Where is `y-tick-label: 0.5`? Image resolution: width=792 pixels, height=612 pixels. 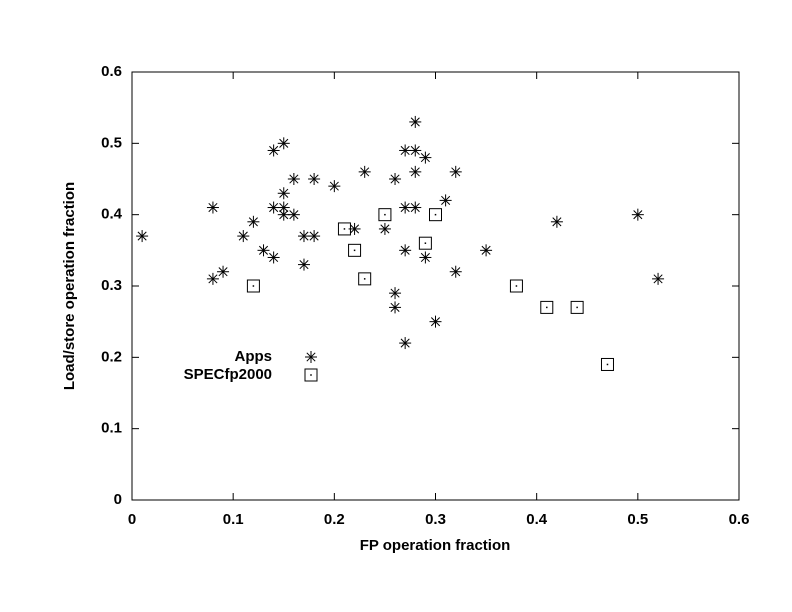 y-tick-label: 0.5 is located at coordinates (111, 142).